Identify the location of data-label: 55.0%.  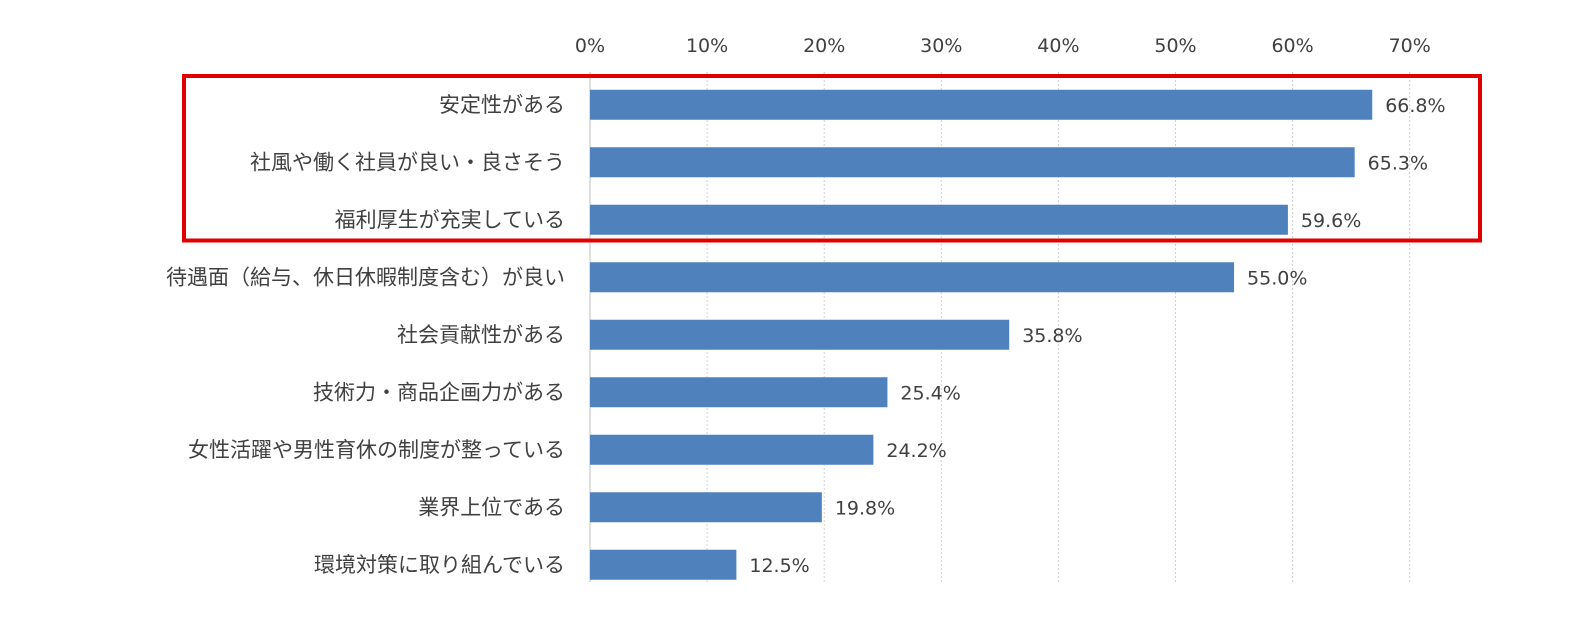
(1277, 278).